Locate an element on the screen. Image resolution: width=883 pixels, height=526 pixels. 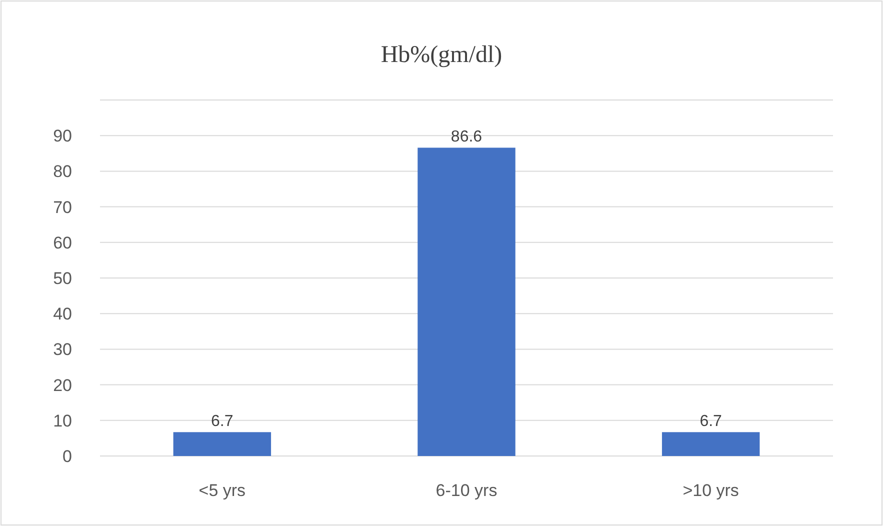
y-tick-label: 30 is located at coordinates (62, 350).